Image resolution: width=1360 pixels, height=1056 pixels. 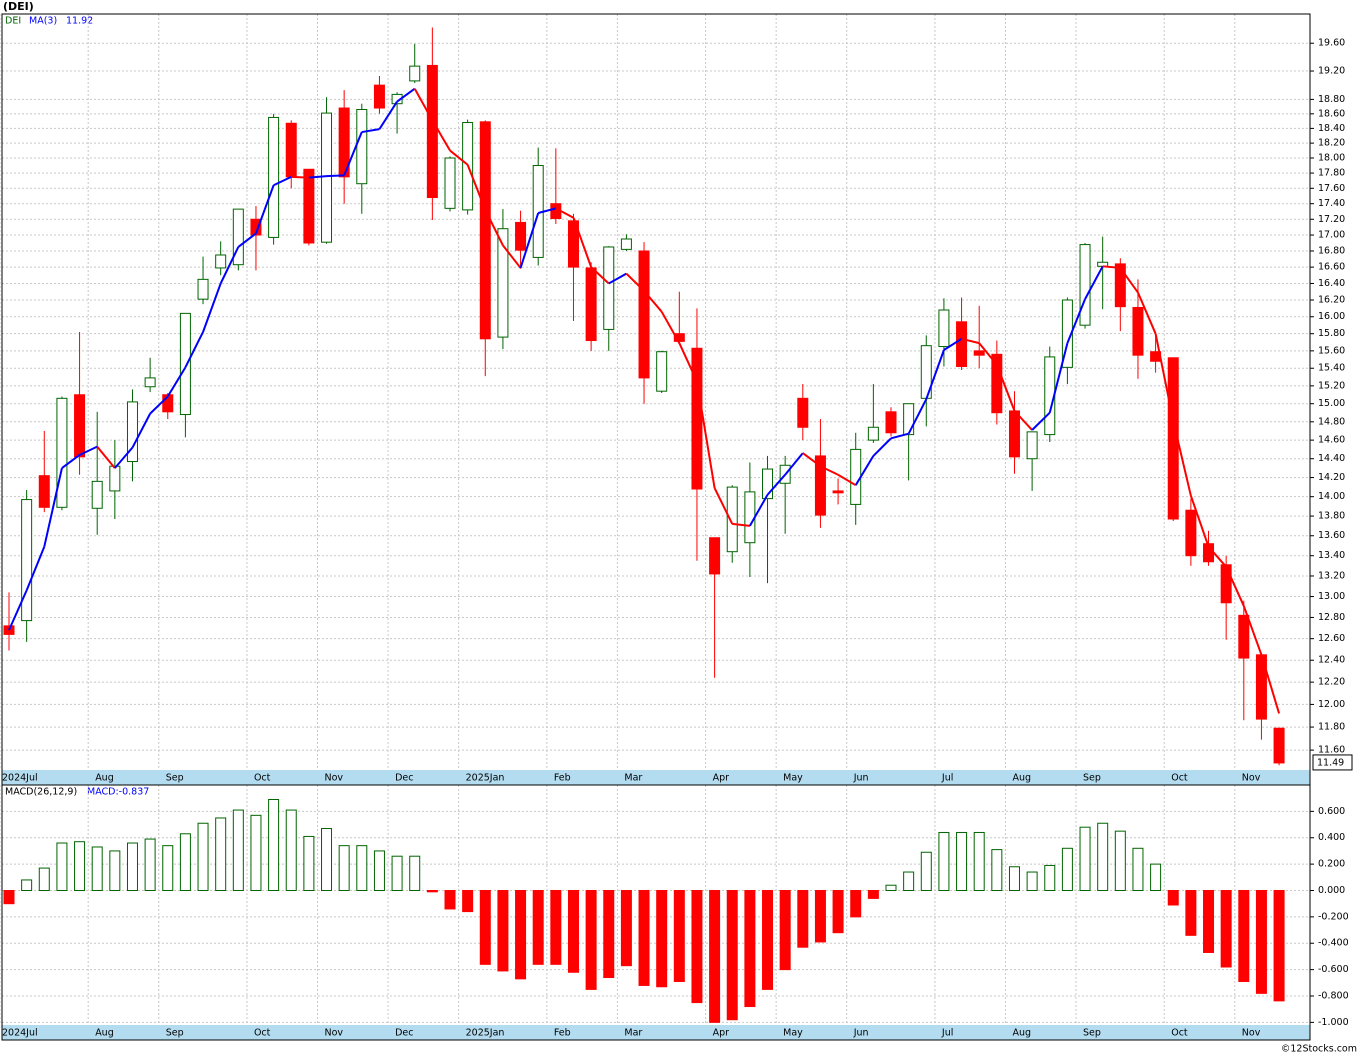 I want to click on y-tick-label: 16.80, so click(x=1331, y=250).